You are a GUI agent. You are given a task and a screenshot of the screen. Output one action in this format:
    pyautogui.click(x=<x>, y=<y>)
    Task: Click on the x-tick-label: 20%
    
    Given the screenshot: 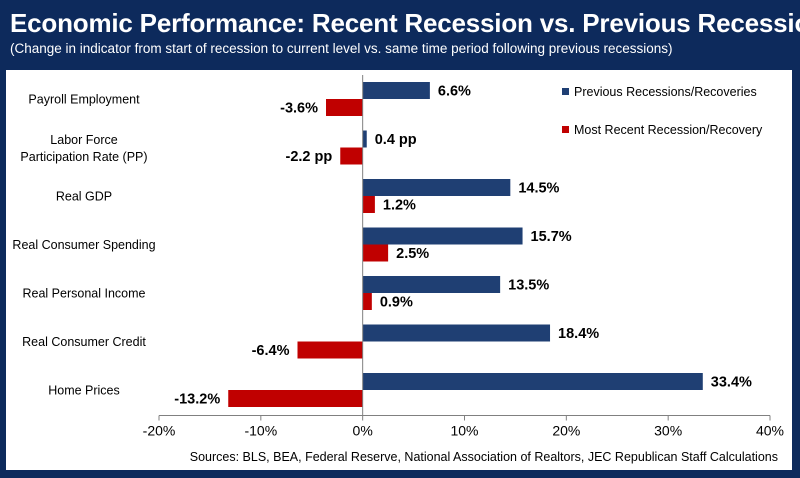 What is the action you would take?
    pyautogui.click(x=566, y=431)
    